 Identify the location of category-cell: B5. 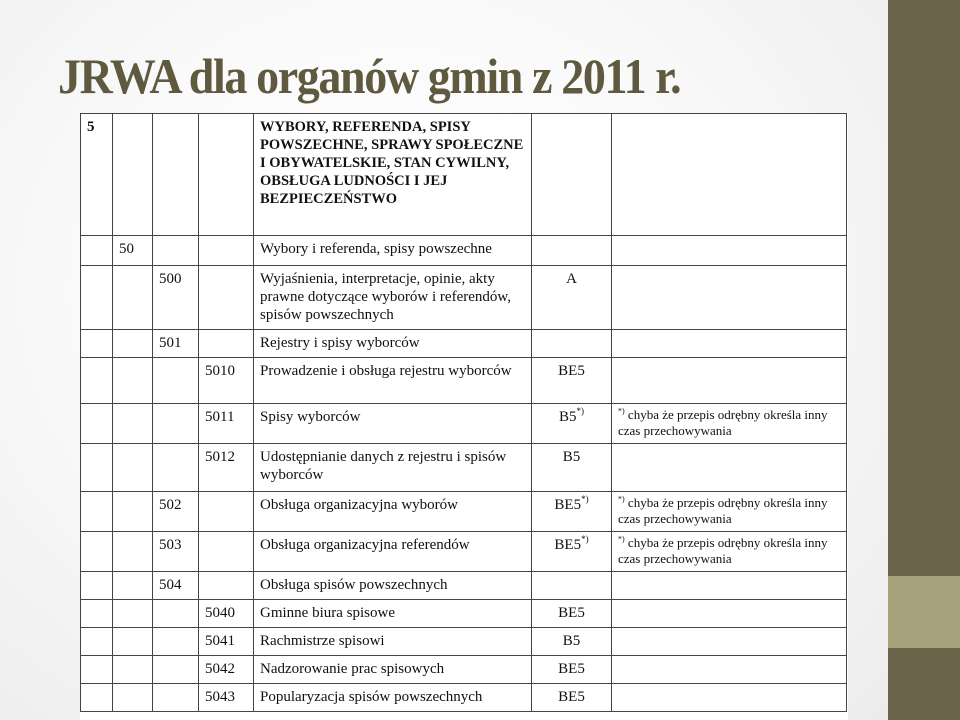
(571, 641).